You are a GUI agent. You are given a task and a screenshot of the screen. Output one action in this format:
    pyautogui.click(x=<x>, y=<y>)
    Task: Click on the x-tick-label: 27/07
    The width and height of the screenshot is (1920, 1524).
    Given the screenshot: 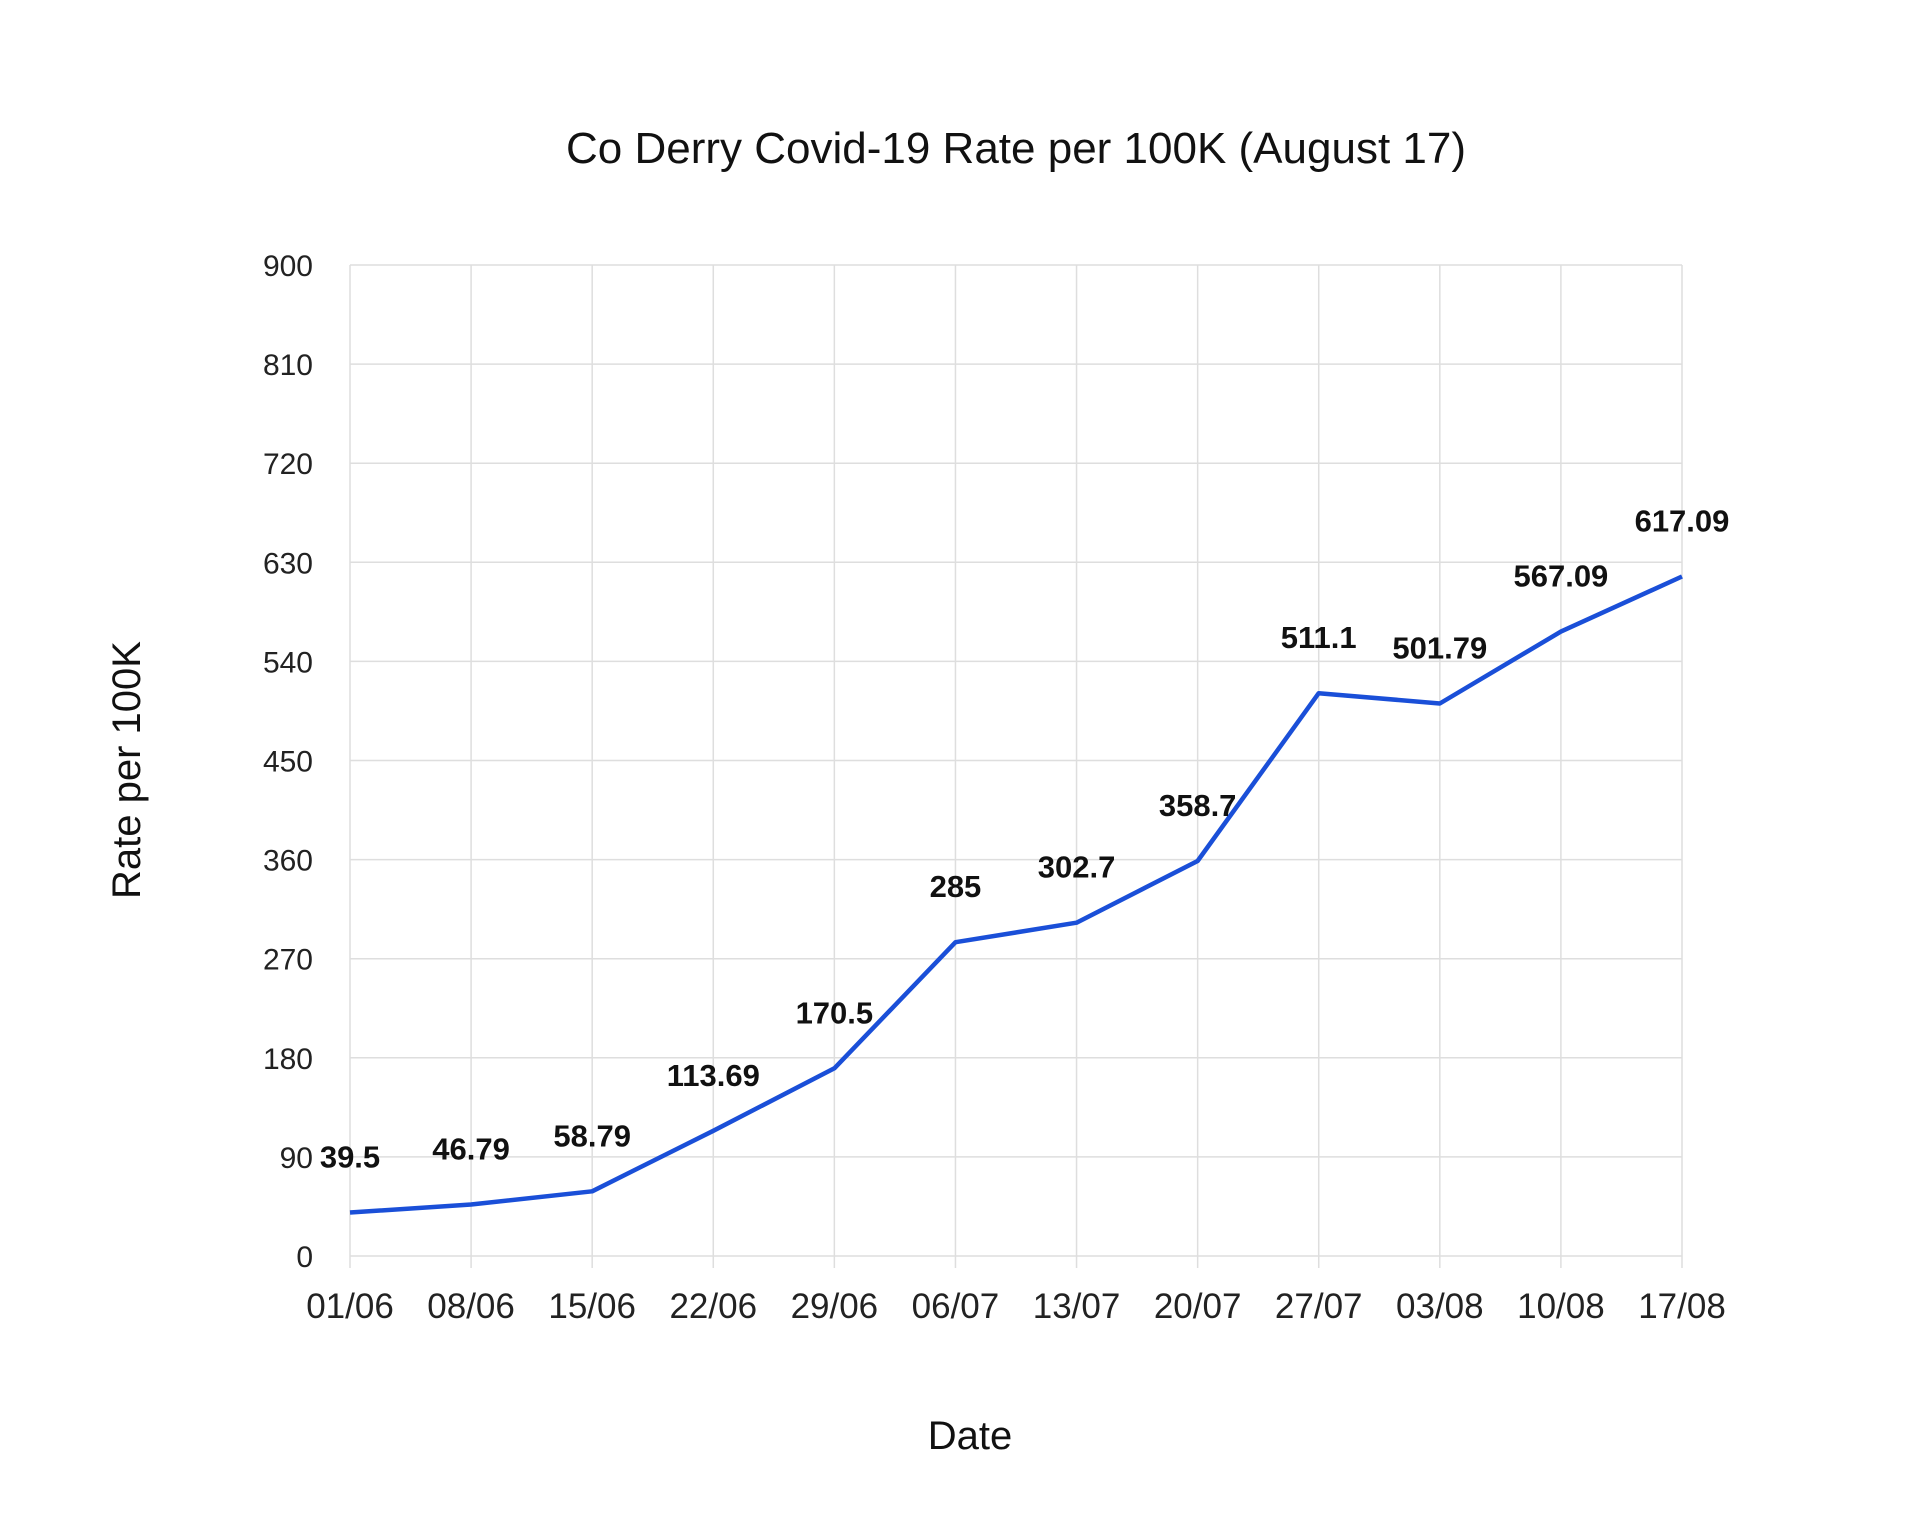 What is the action you would take?
    pyautogui.click(x=1319, y=1306)
    